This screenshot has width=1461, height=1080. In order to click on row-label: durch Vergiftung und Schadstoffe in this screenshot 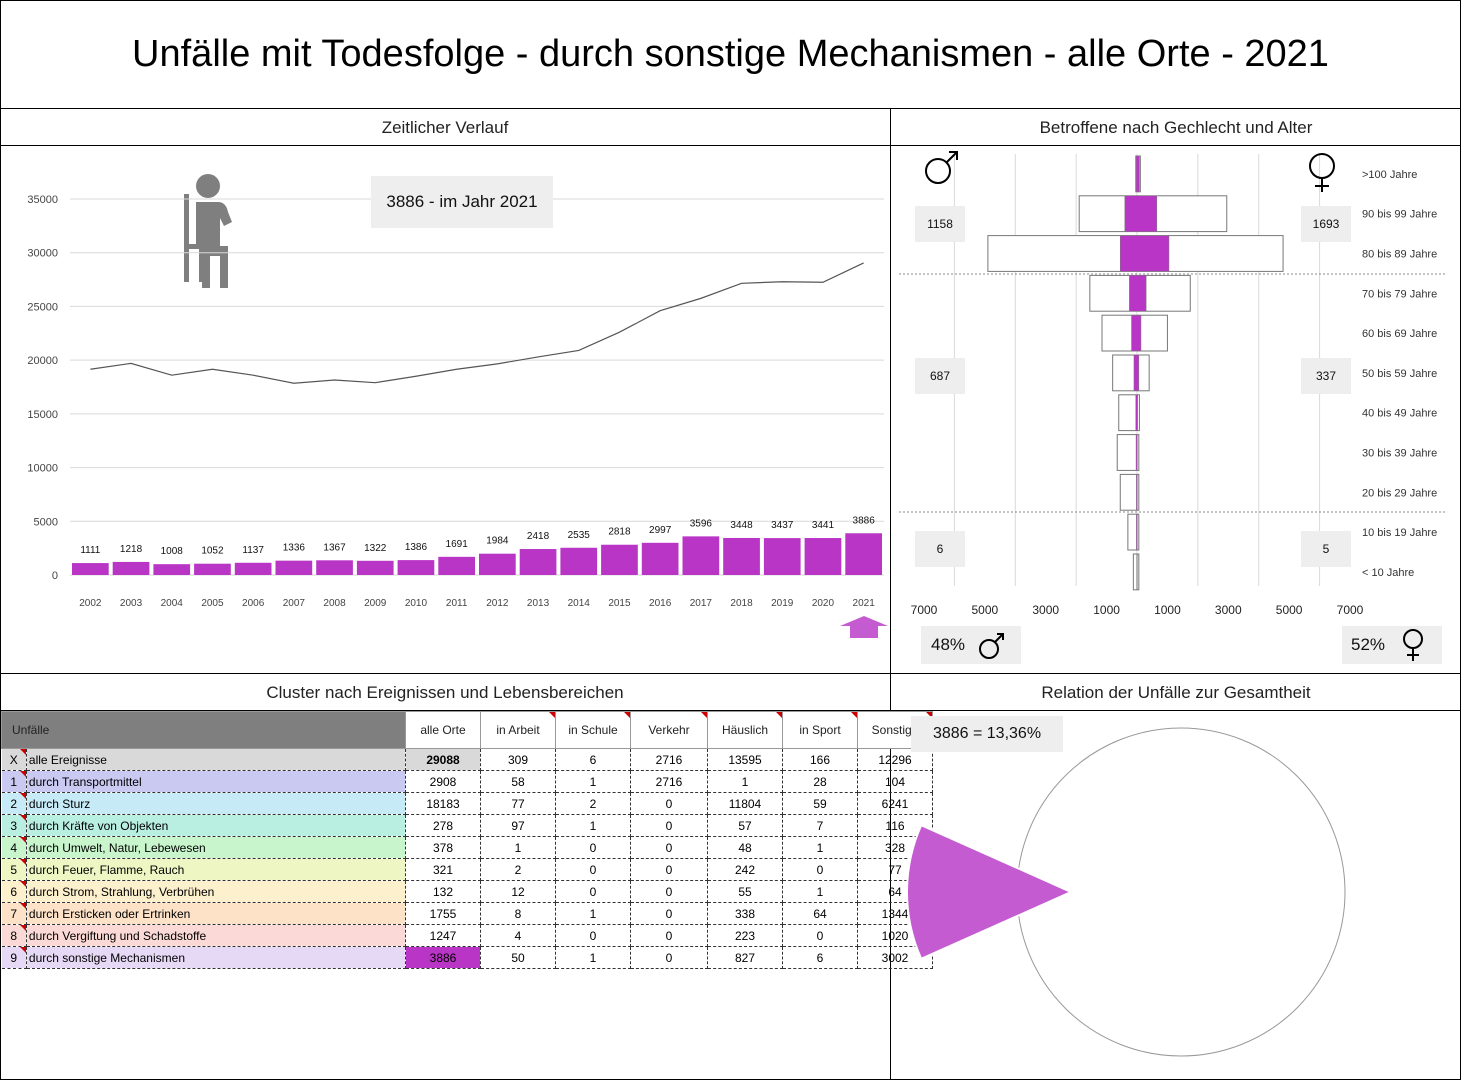, I will do `click(216, 935)`.